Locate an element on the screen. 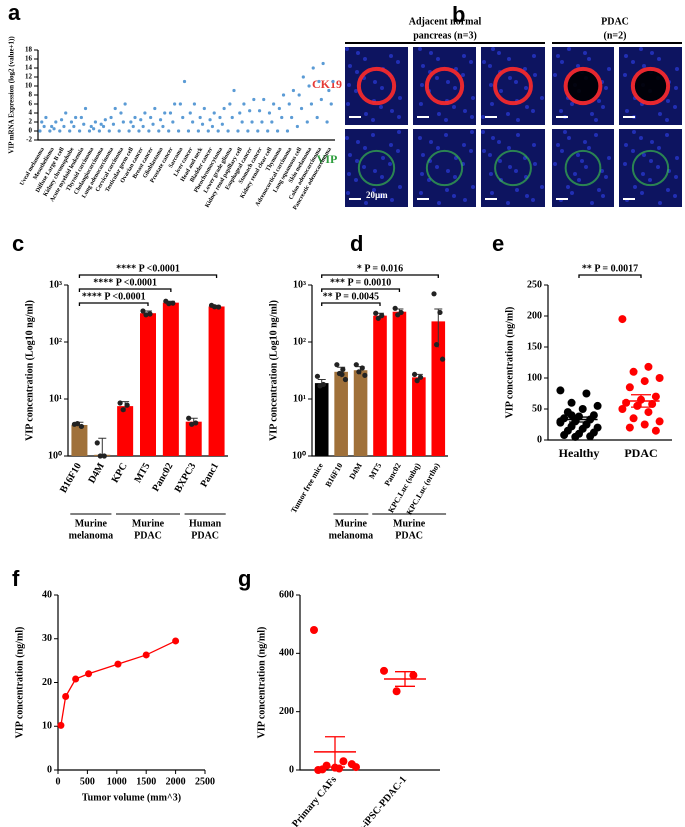 This screenshot has height=827, width=685. error-bar is located at coordinates (405, 679).